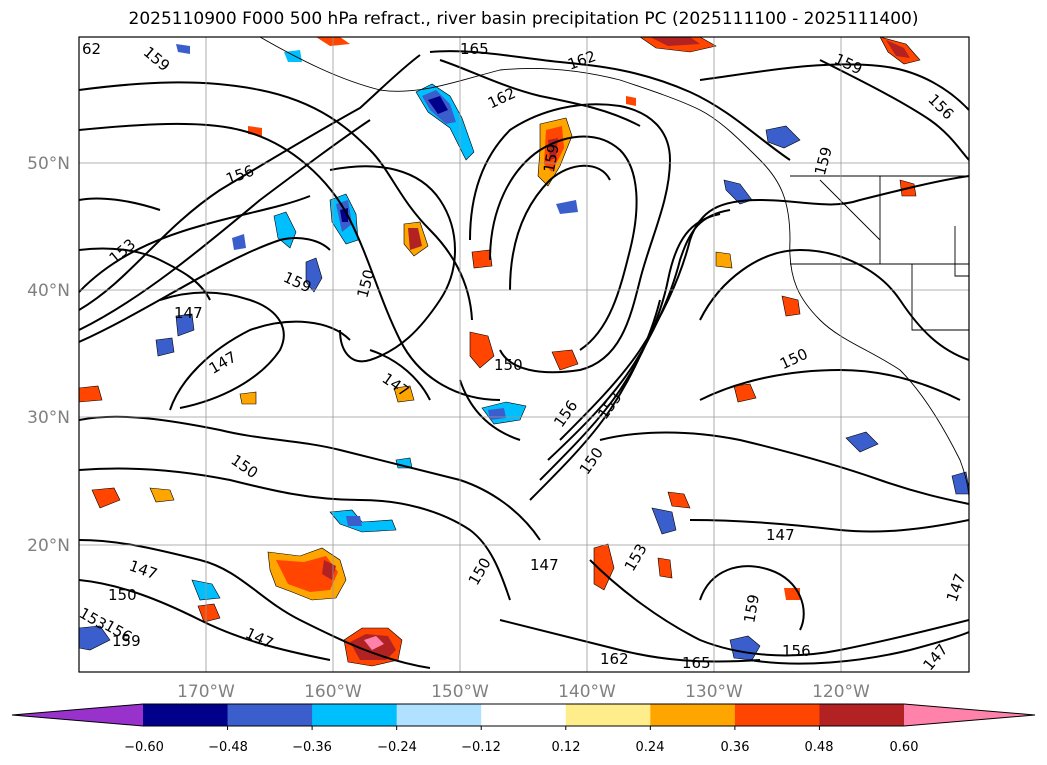  What do you see at coordinates (228, 747) in the screenshot?
I see `colorbar-tick-label: −0.48` at bounding box center [228, 747].